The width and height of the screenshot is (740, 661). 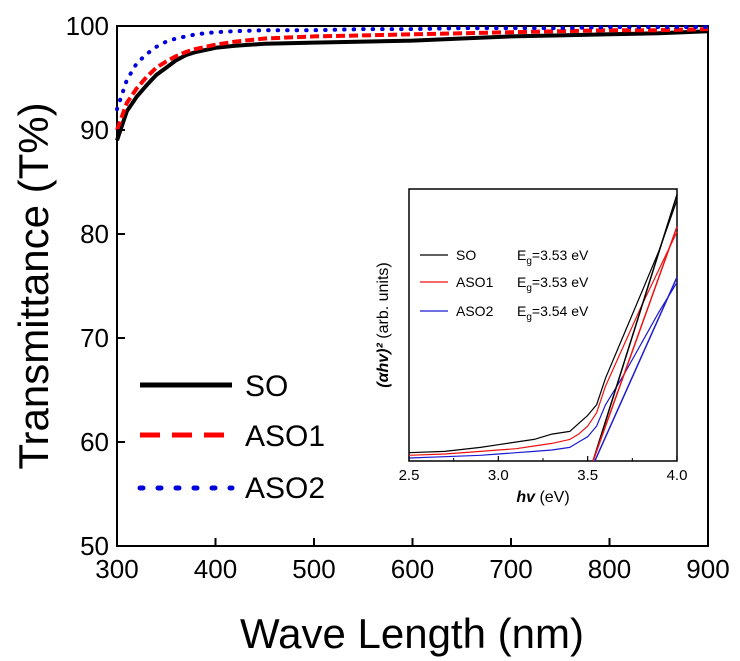 I want to click on inset-series-lines, so click(x=543, y=328).